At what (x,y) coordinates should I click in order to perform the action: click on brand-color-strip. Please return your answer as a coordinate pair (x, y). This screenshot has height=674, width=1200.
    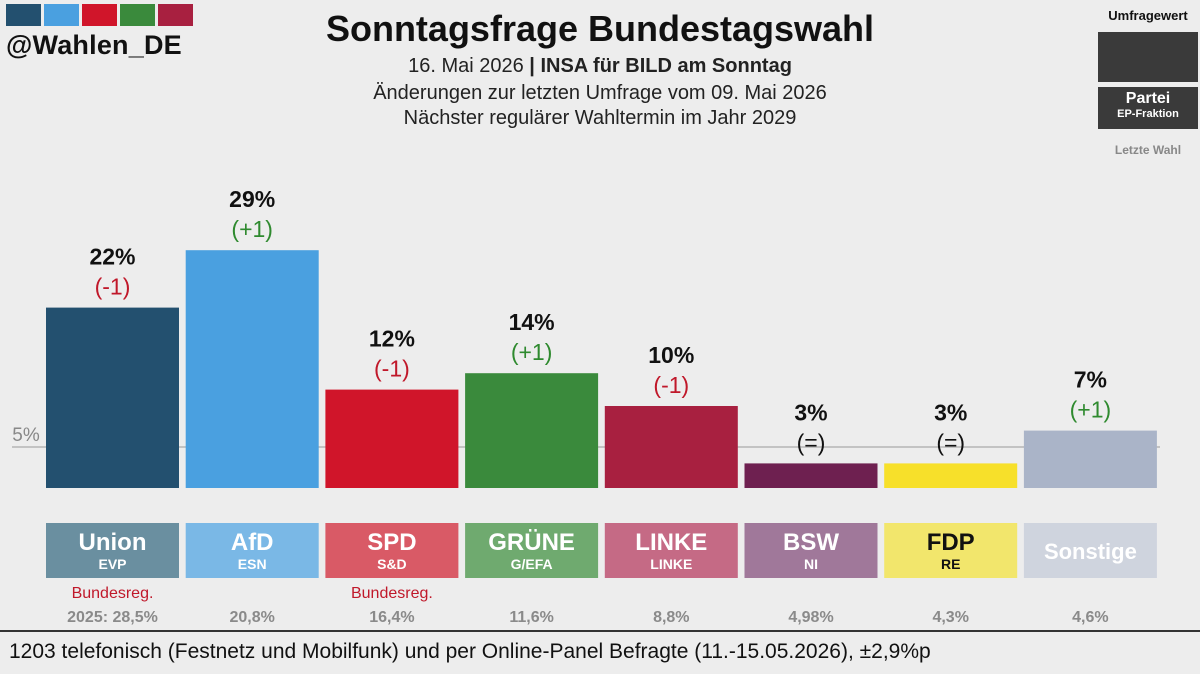
    Looking at the image, I should click on (99, 15).